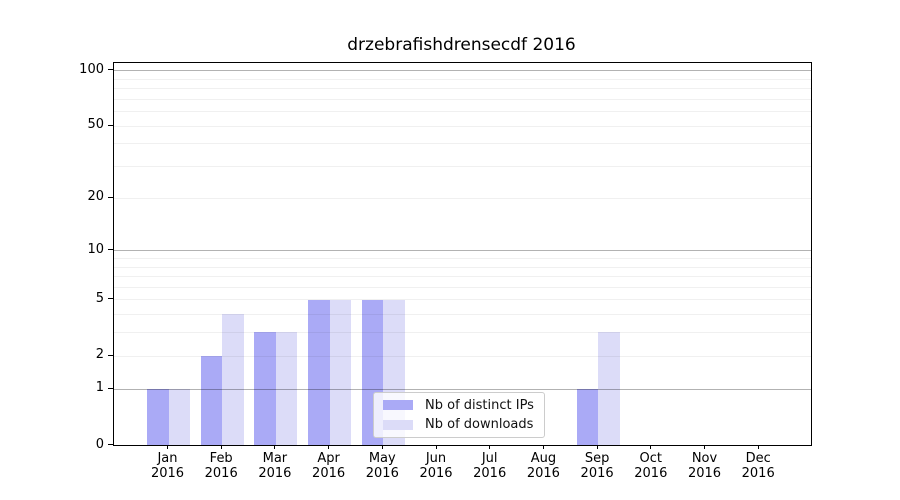  Describe the element at coordinates (436, 447) in the screenshot. I see `x-tick-jun` at that location.